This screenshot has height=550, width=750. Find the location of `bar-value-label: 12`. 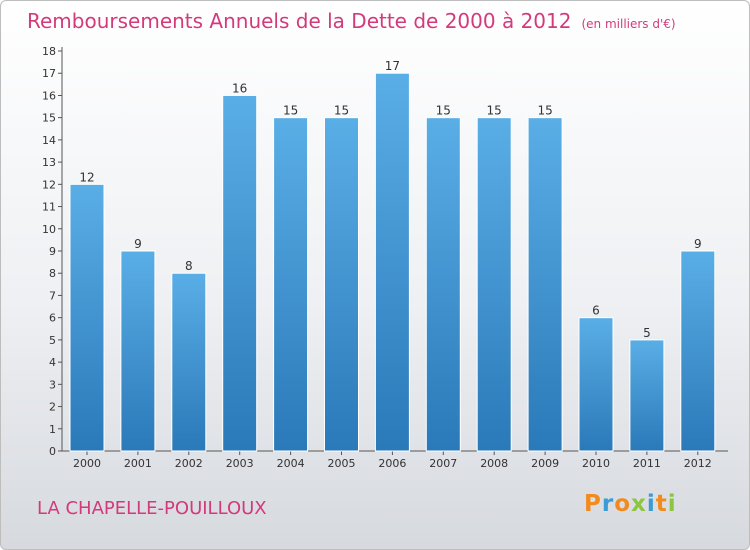

bar-value-label: 12 is located at coordinates (86, 177).